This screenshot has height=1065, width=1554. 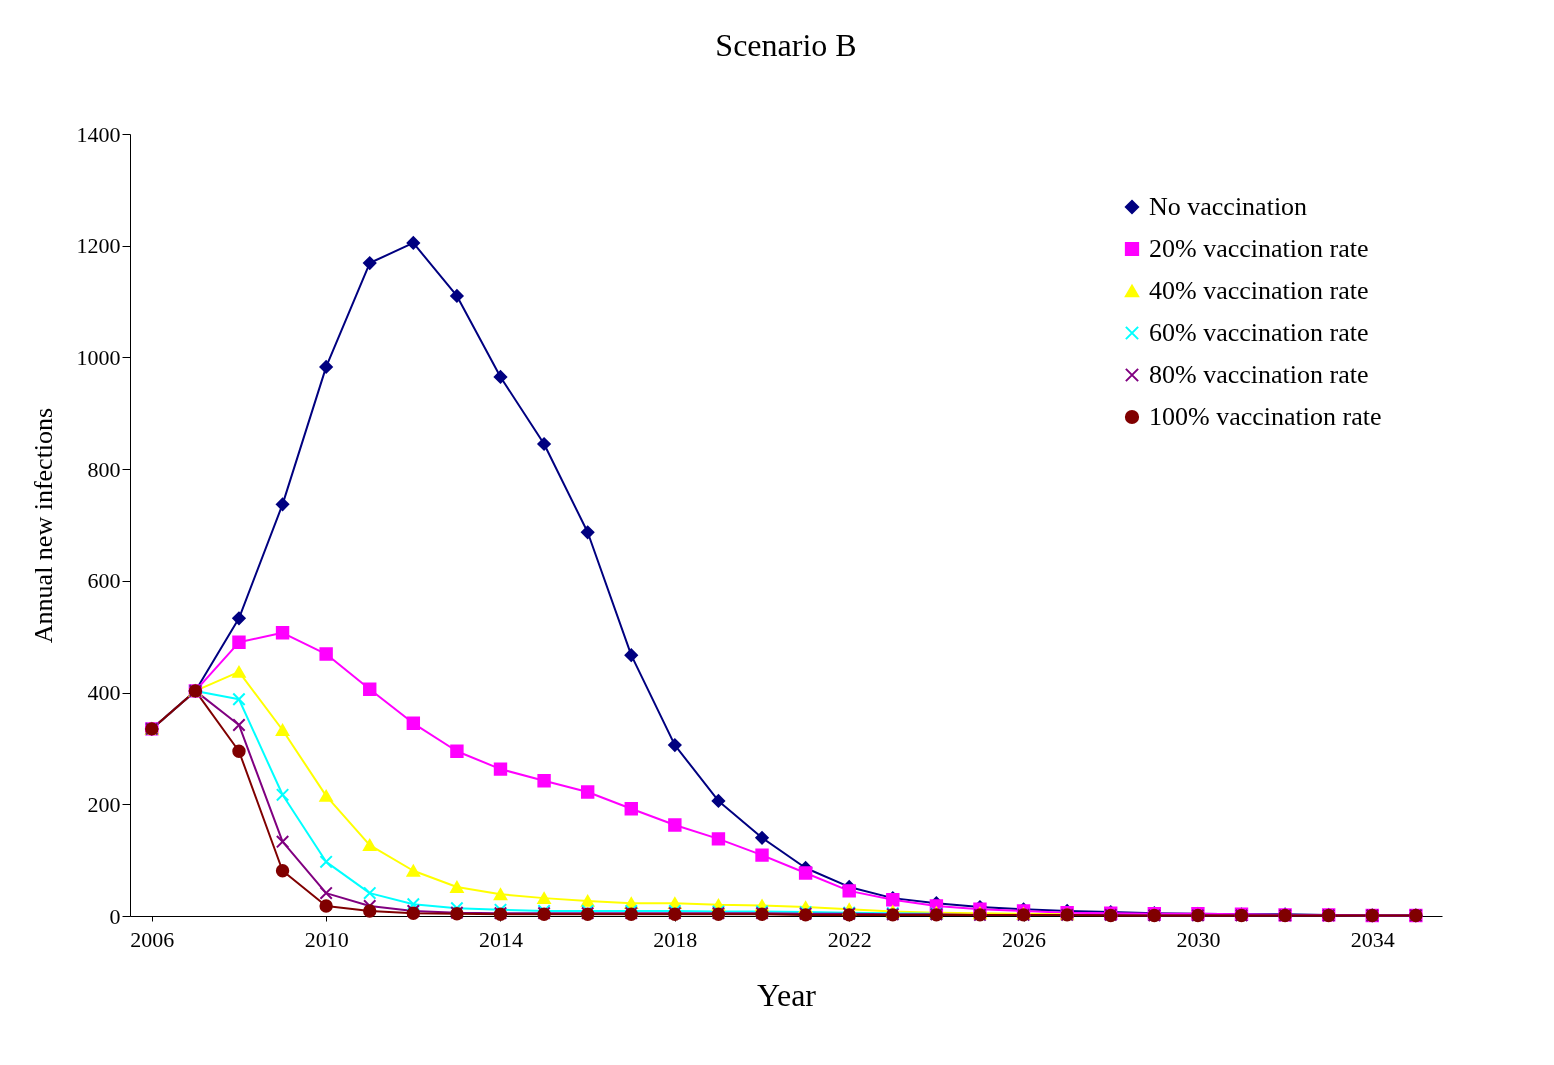 What do you see at coordinates (326, 939) in the screenshot?
I see `x-tick-label: 2010` at bounding box center [326, 939].